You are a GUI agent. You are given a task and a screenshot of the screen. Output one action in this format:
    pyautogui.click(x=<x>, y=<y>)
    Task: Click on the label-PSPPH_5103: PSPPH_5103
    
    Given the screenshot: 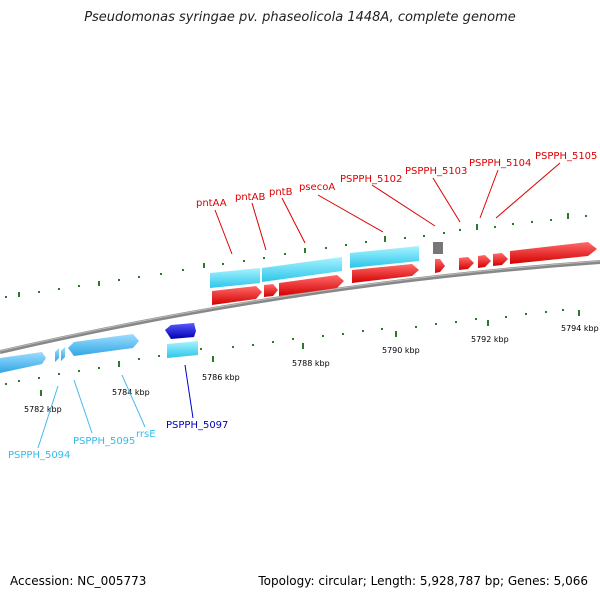 What is the action you would take?
    pyautogui.click(x=436, y=171)
    